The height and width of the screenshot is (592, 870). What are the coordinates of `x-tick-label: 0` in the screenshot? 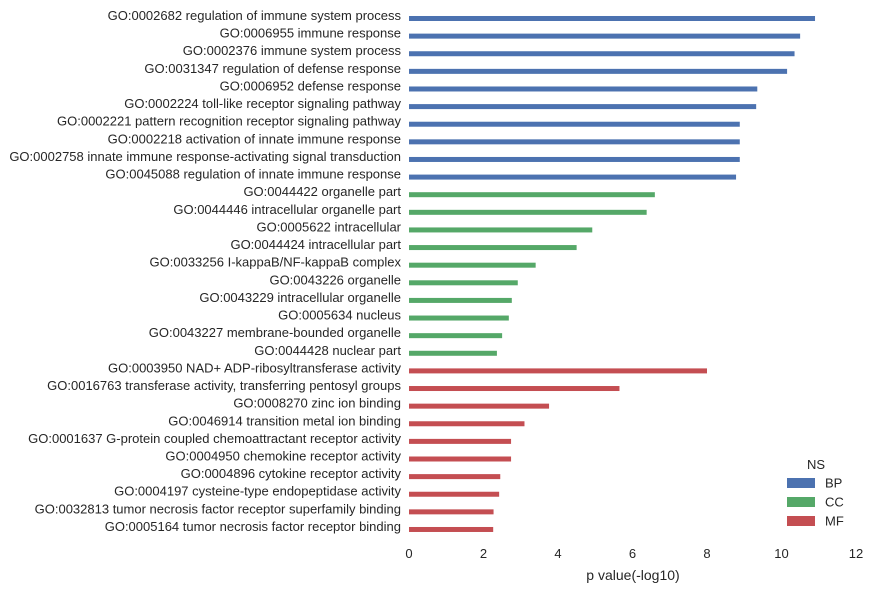 It's located at (408, 553).